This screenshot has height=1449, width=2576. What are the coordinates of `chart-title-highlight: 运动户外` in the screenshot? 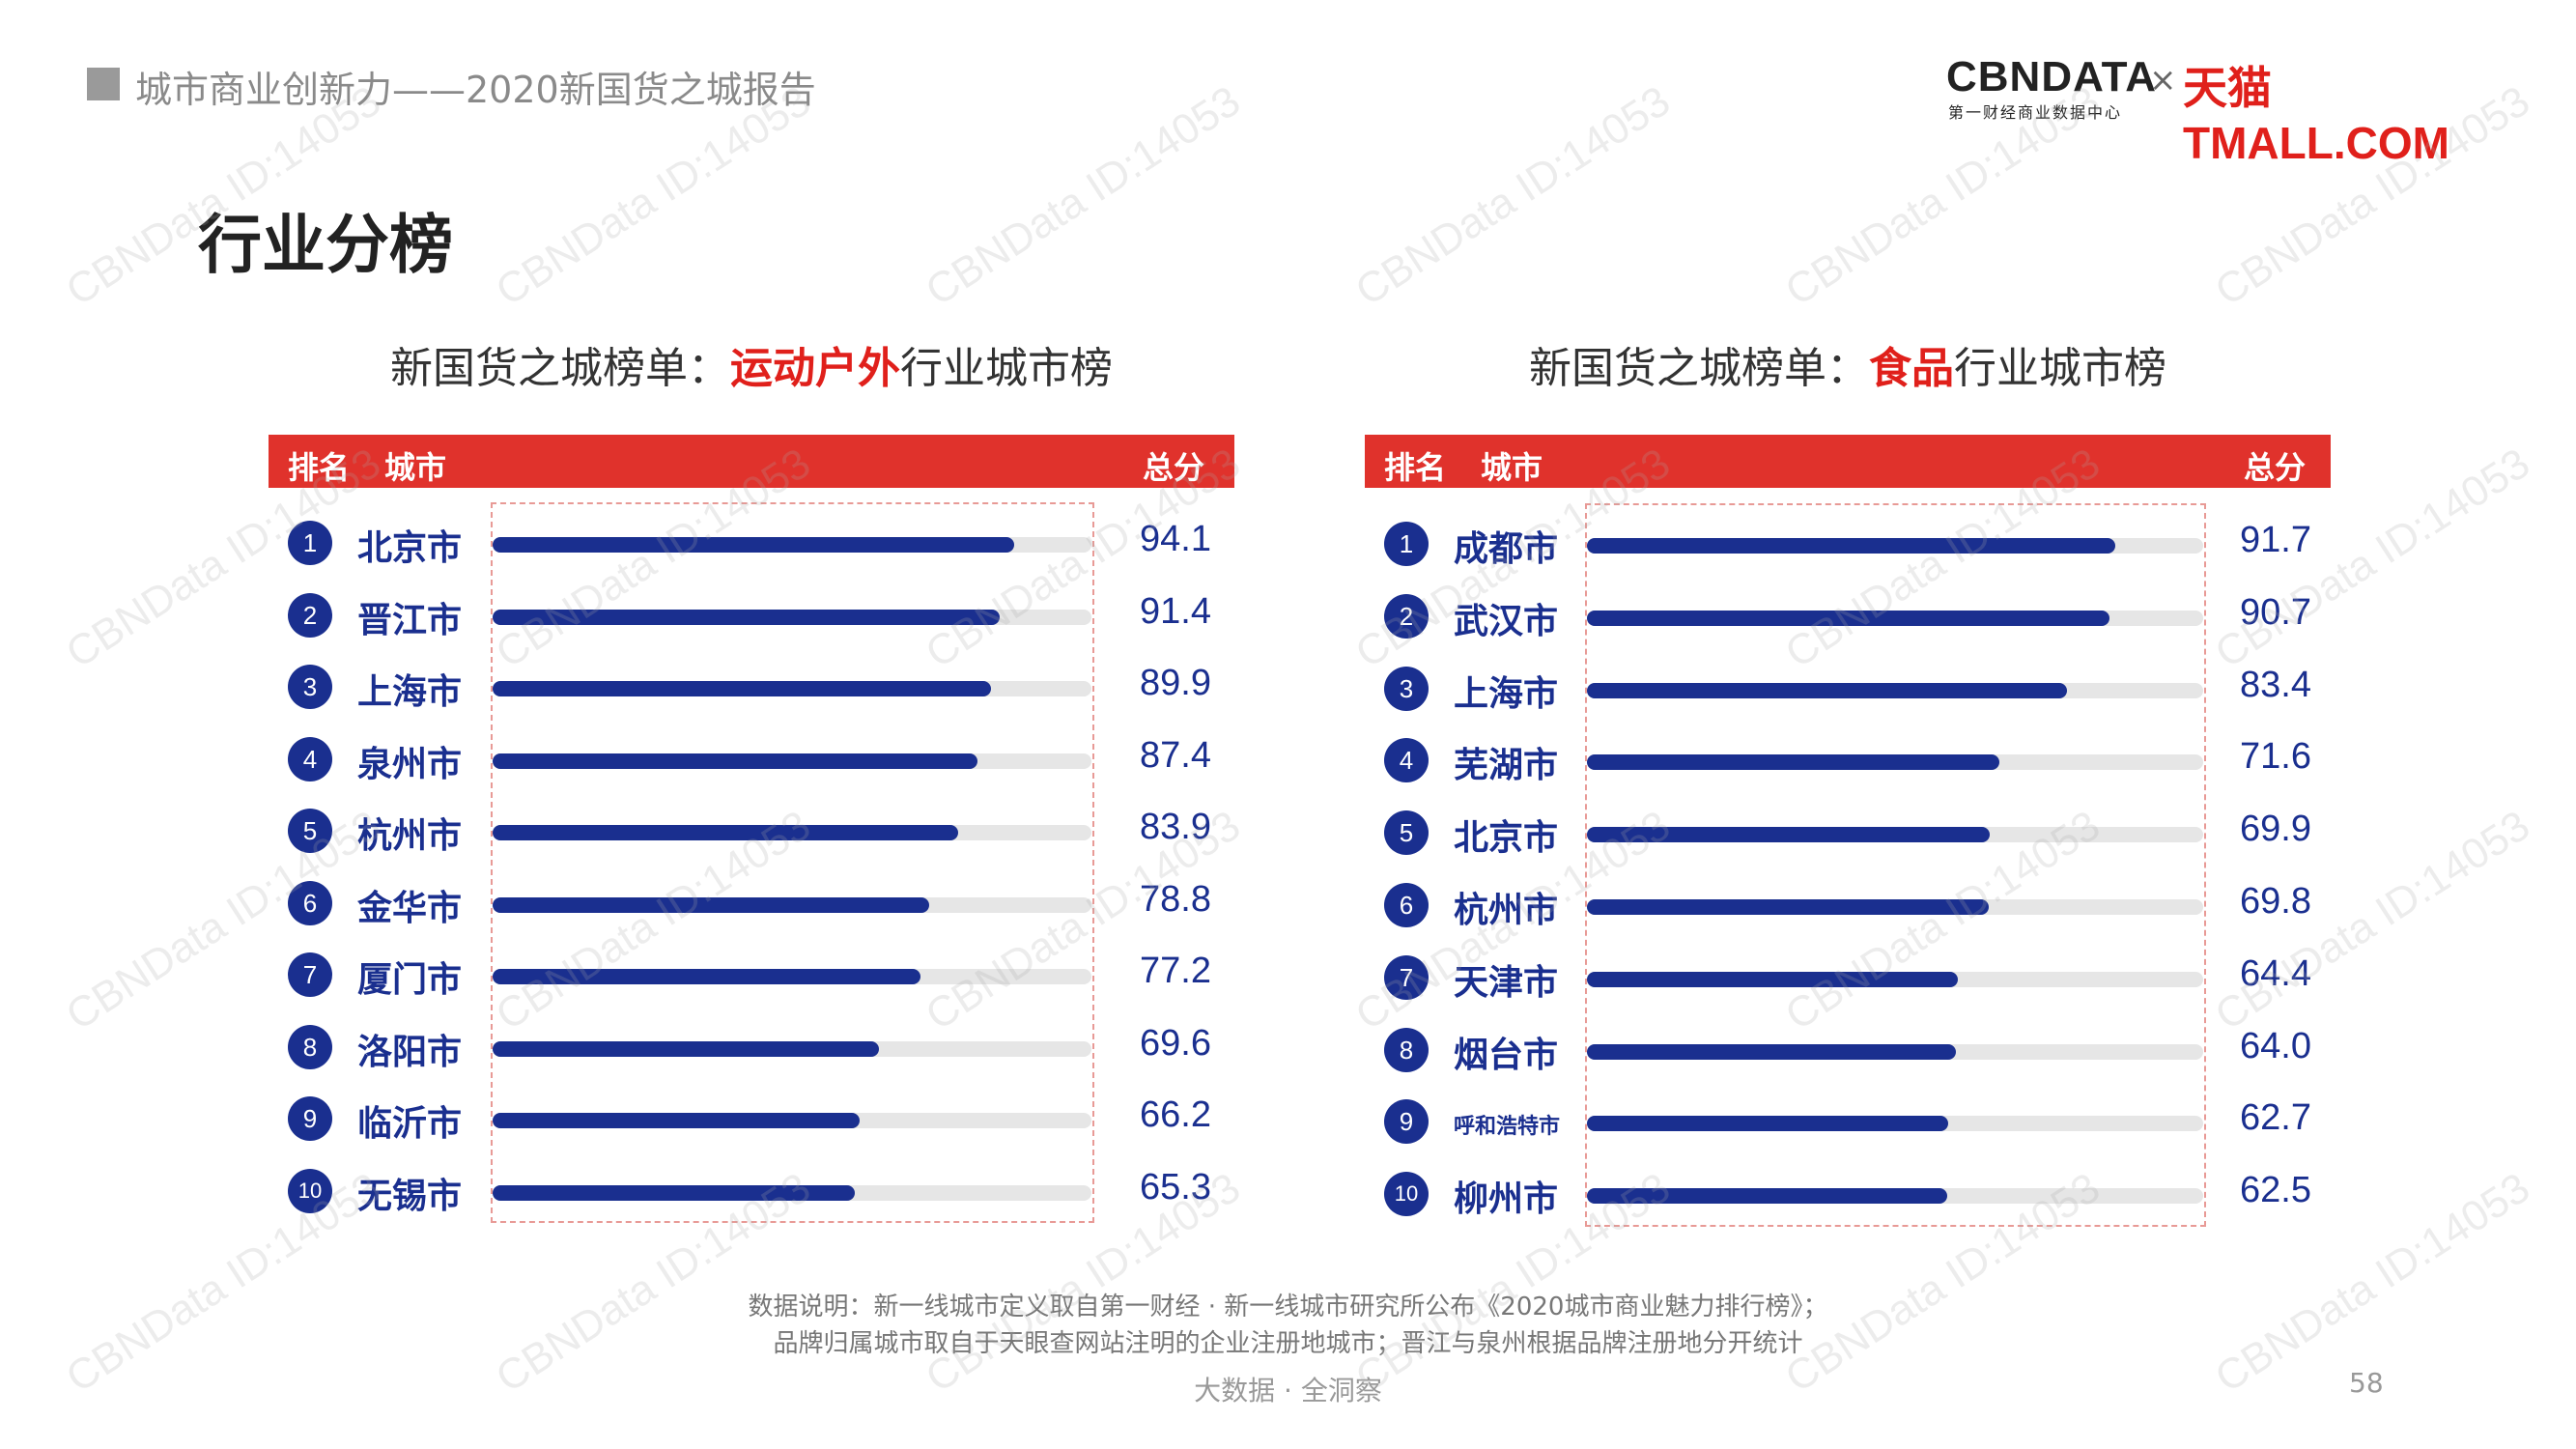 It's located at (815, 368).